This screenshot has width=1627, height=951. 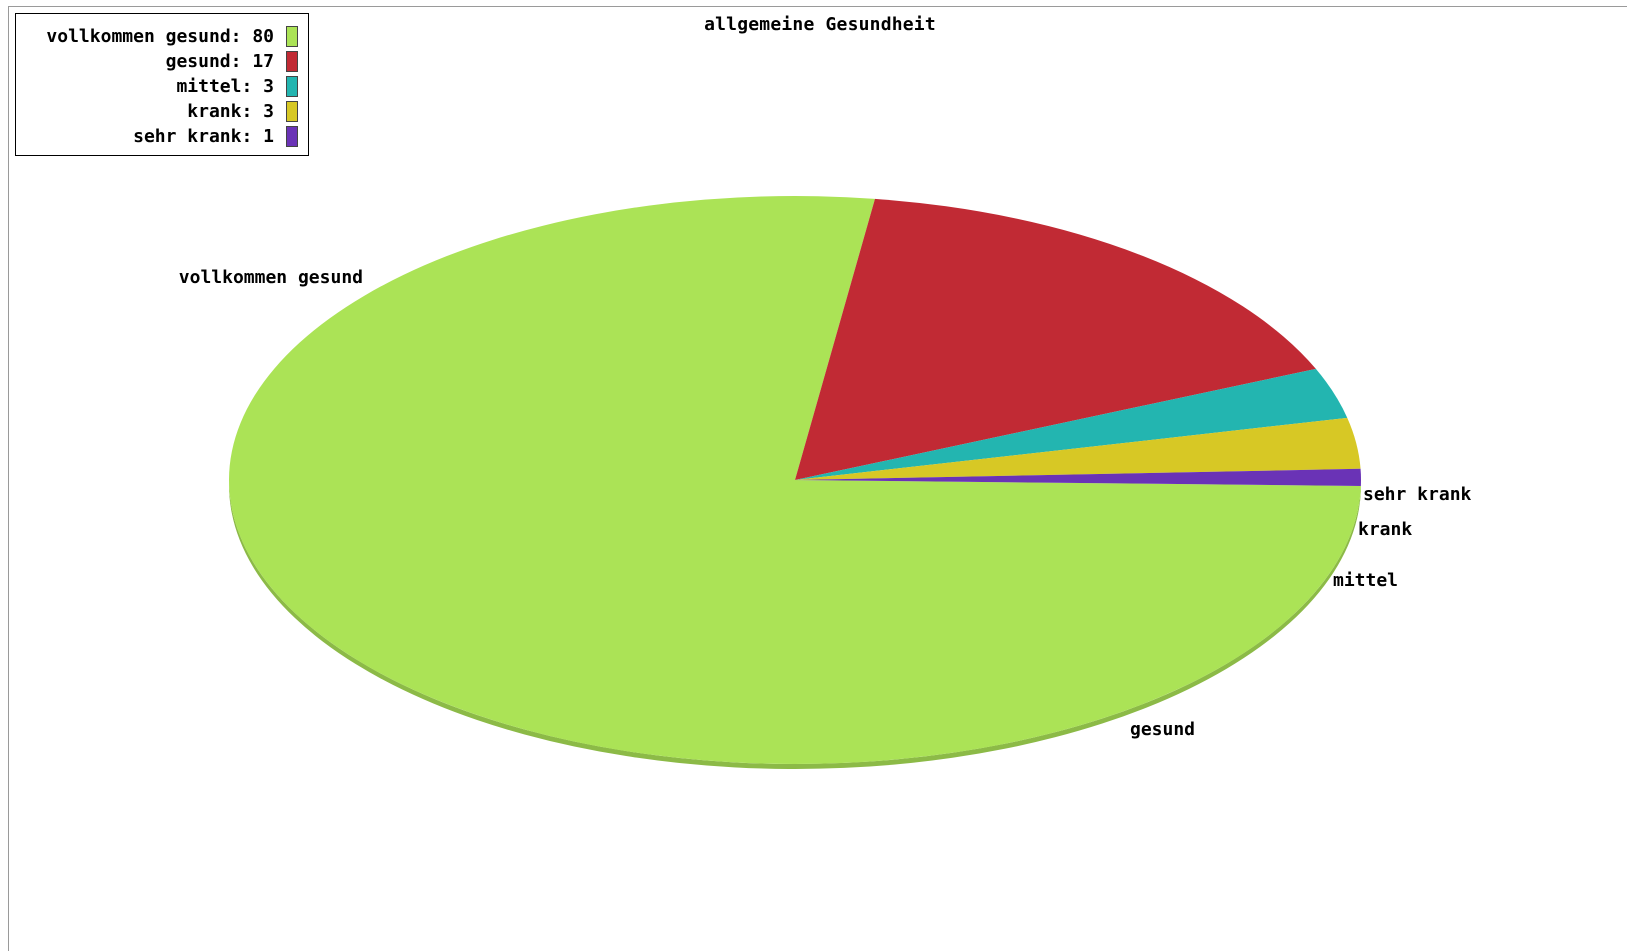 I want to click on pie-slice-sehr-krank, so click(x=1078, y=477).